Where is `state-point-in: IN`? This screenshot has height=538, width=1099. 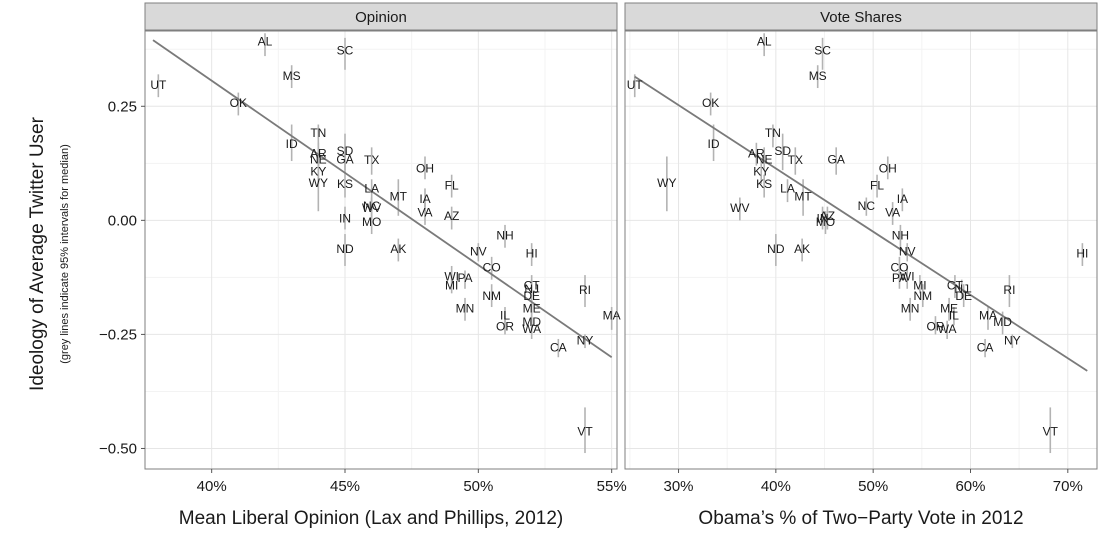 state-point-in: IN is located at coordinates (823, 219).